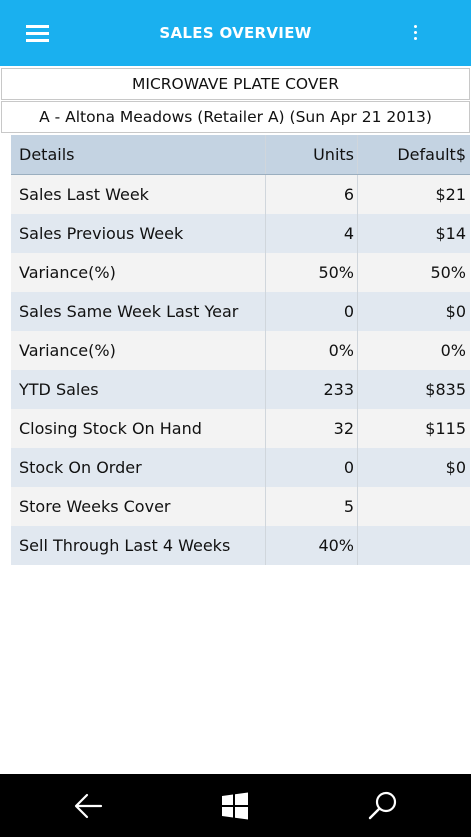  Describe the element at coordinates (414, 154) in the screenshot. I see `header-dollars: Default$` at that location.